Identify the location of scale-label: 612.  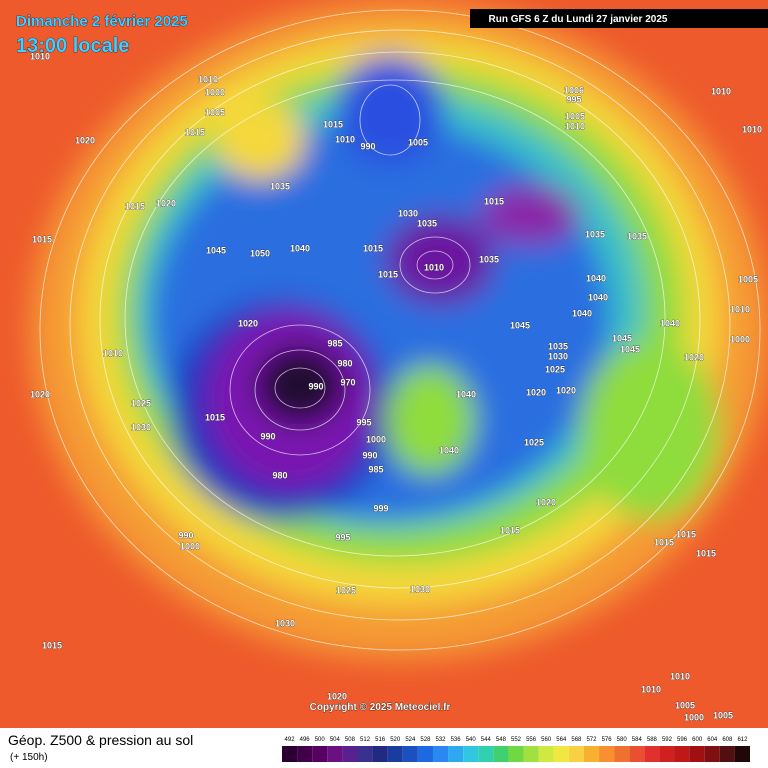
(742, 740).